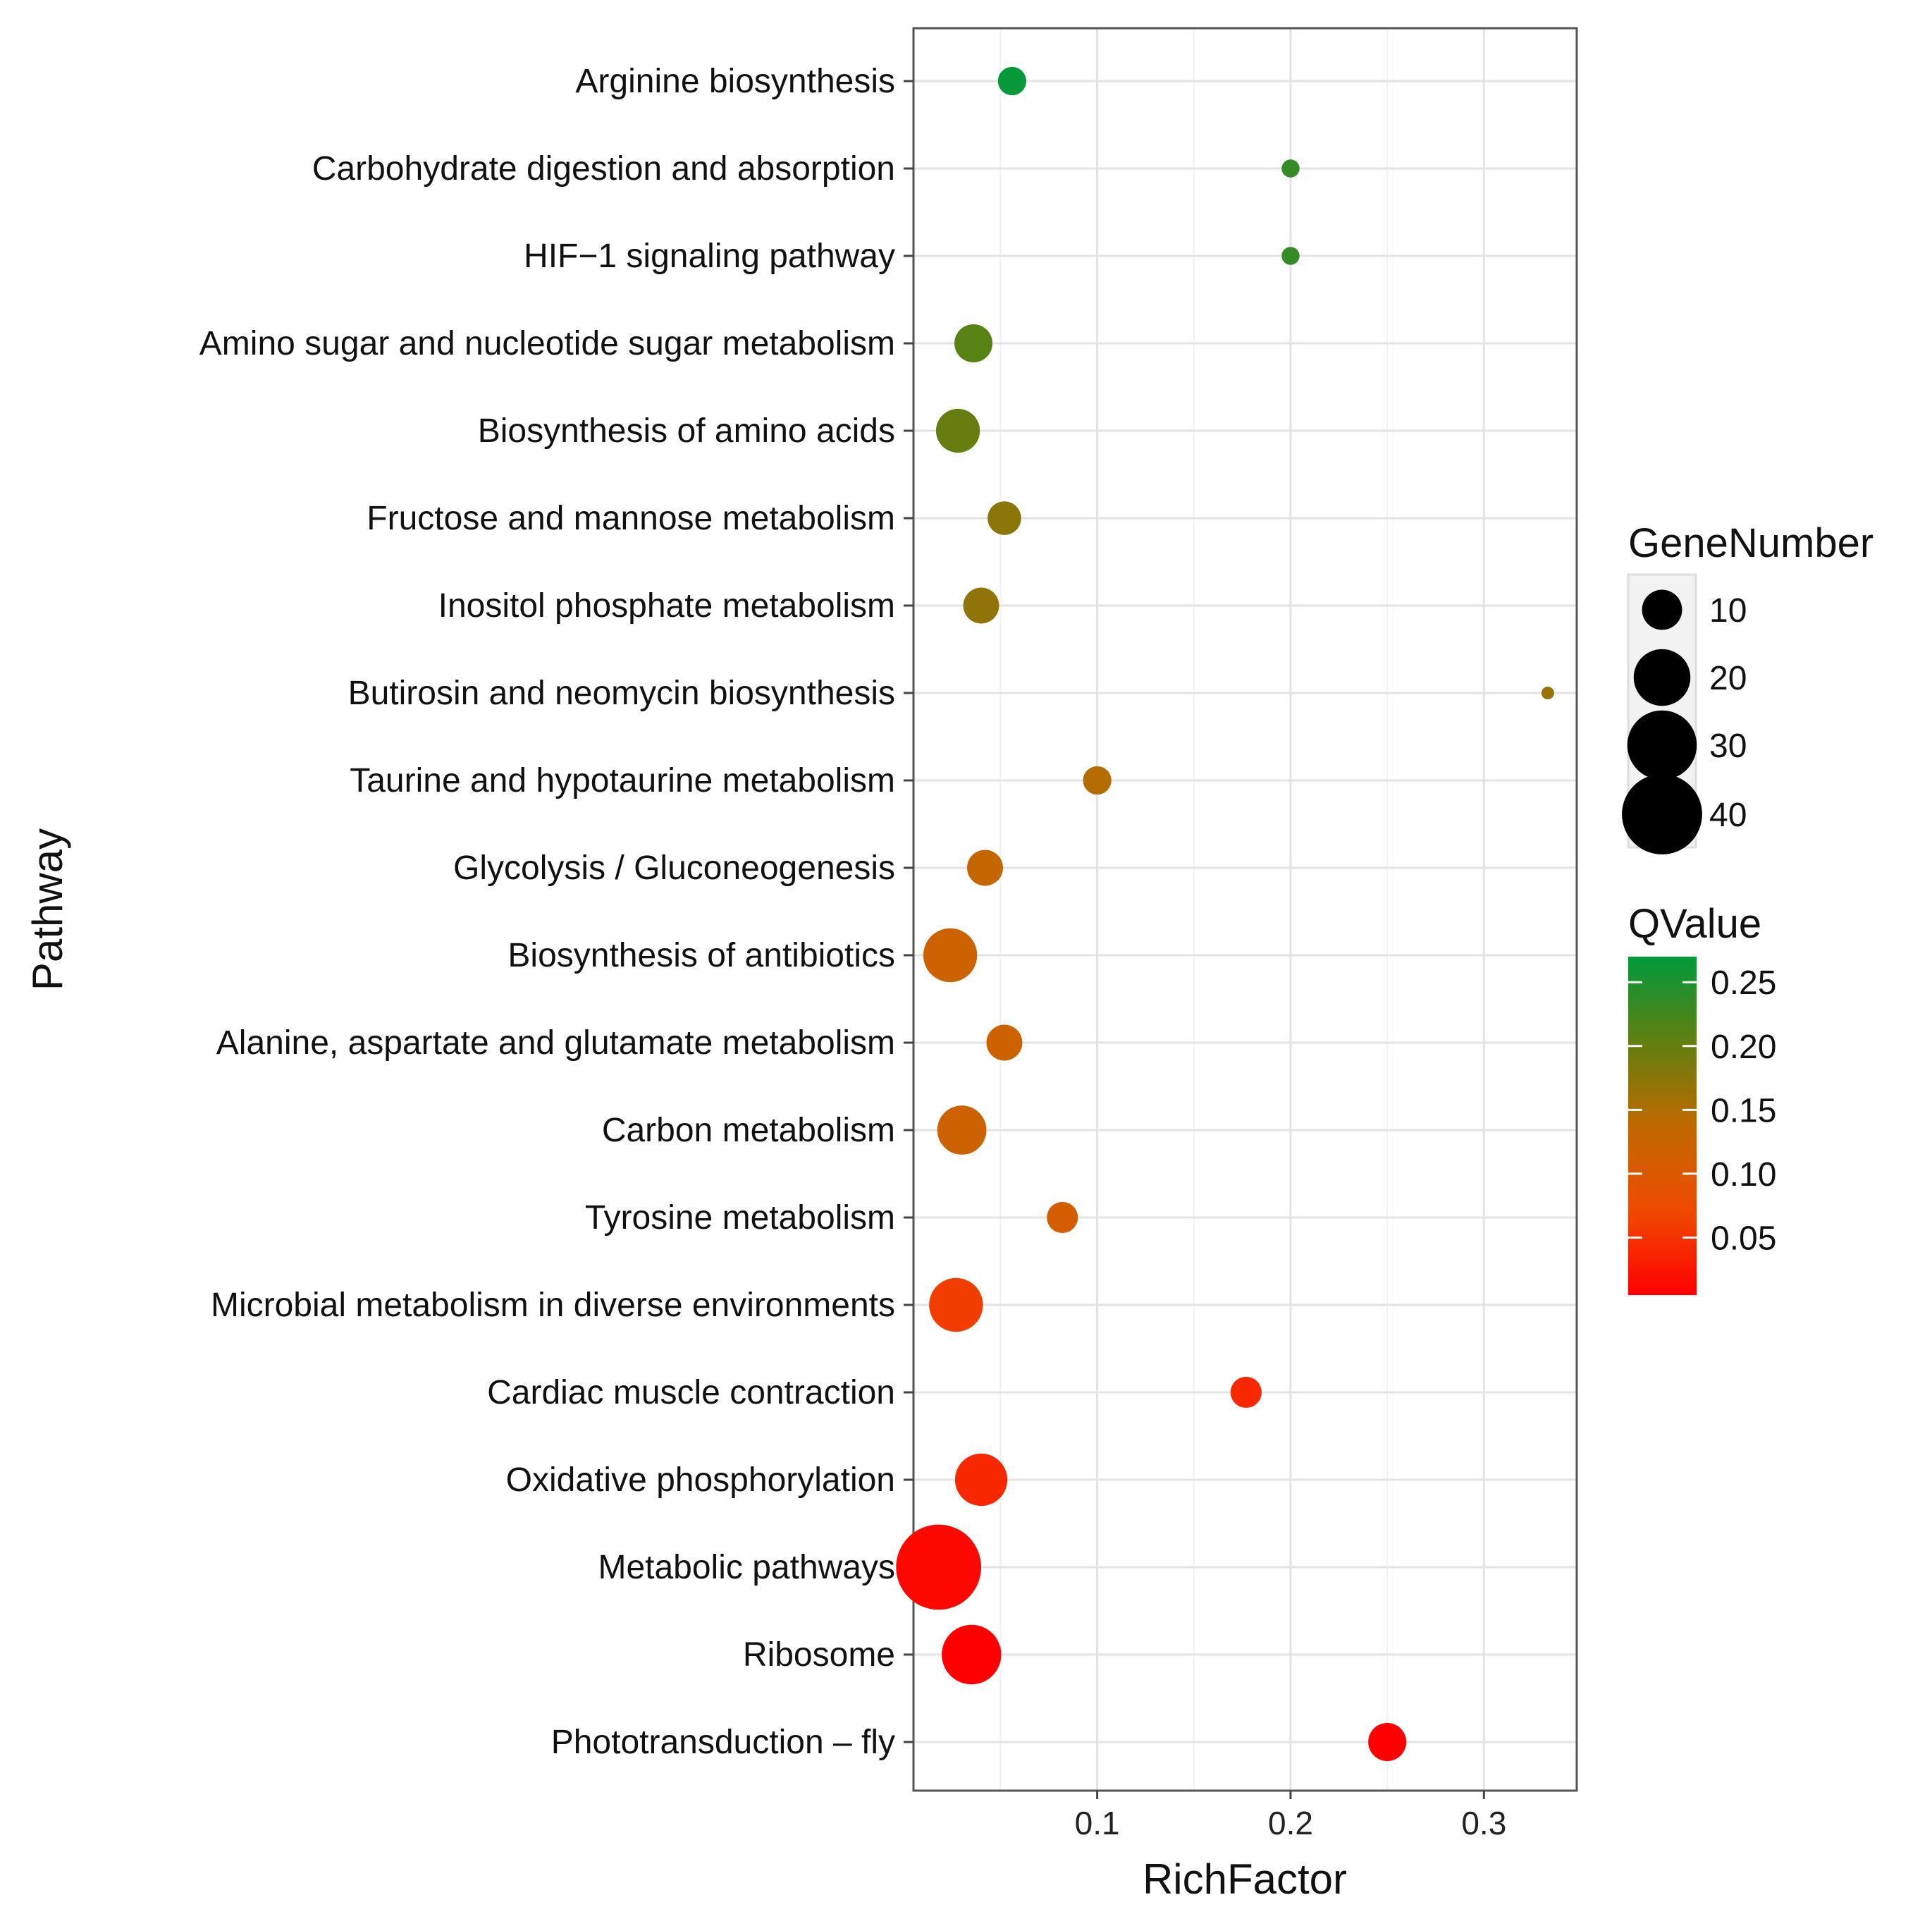 Image resolution: width=1932 pixels, height=1926 pixels. What do you see at coordinates (1290, 1823) in the screenshot?
I see `x-tick-label: 0.2` at bounding box center [1290, 1823].